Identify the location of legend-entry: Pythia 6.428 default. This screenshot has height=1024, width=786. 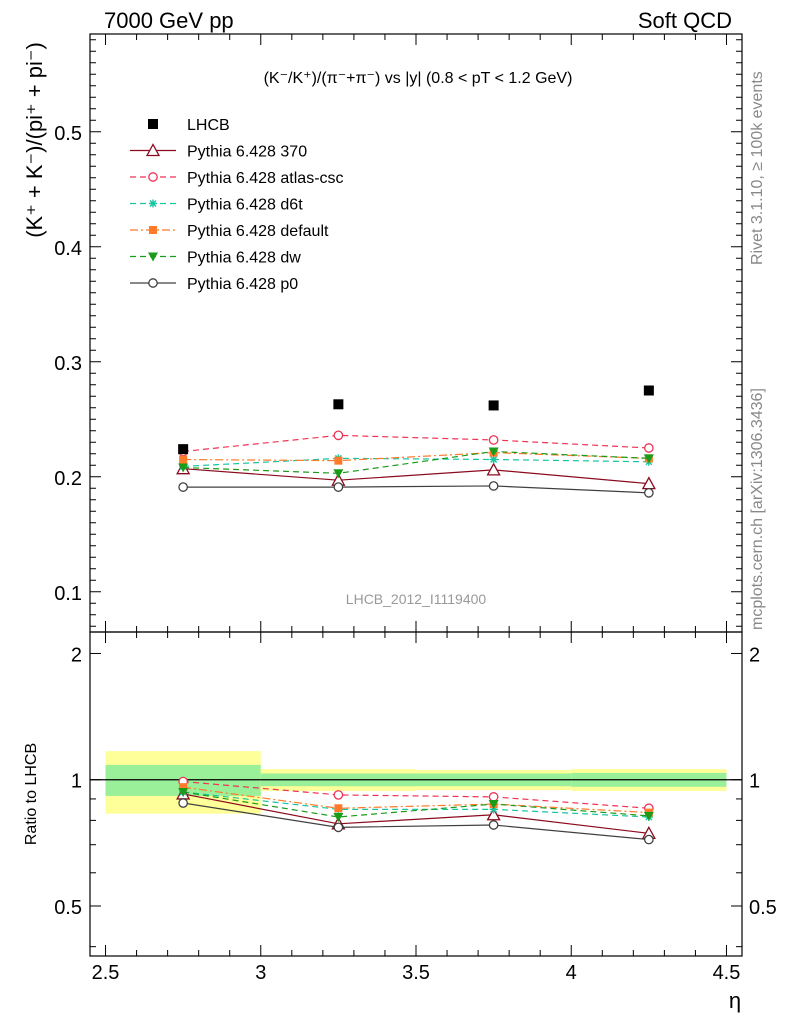
(229, 231).